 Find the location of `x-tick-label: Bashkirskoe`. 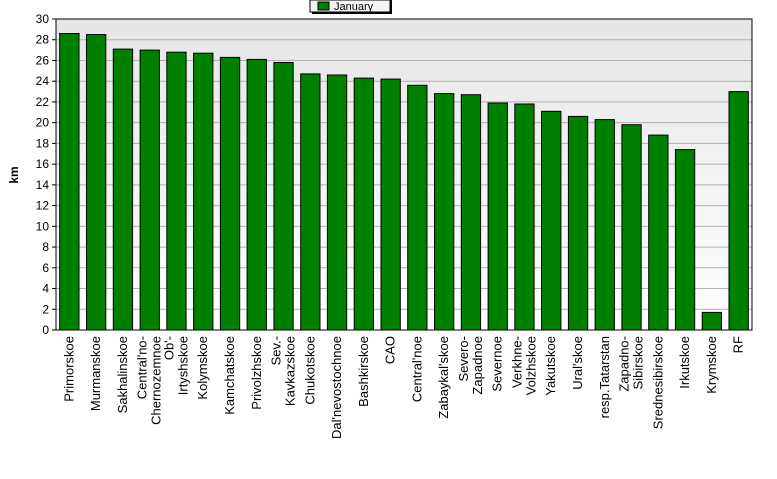

x-tick-label: Bashkirskoe is located at coordinates (363, 371).